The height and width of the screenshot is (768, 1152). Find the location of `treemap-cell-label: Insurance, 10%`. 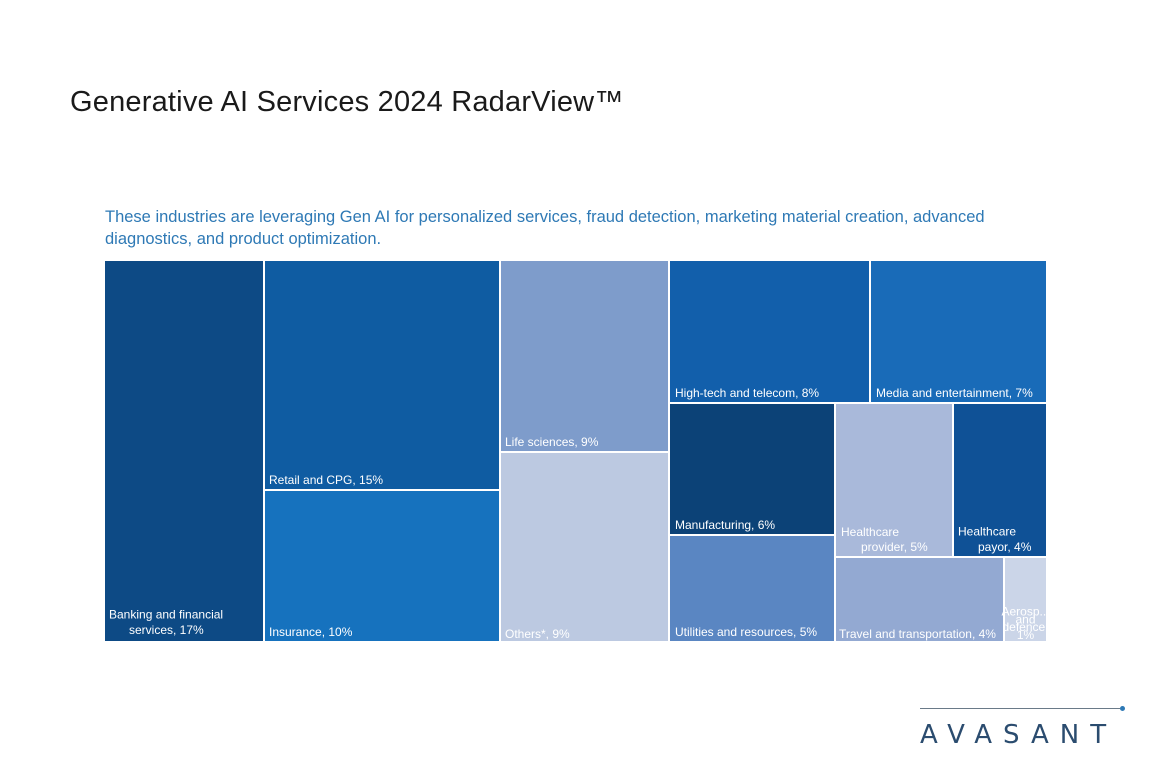

treemap-cell-label: Insurance, 10% is located at coordinates (311, 632).